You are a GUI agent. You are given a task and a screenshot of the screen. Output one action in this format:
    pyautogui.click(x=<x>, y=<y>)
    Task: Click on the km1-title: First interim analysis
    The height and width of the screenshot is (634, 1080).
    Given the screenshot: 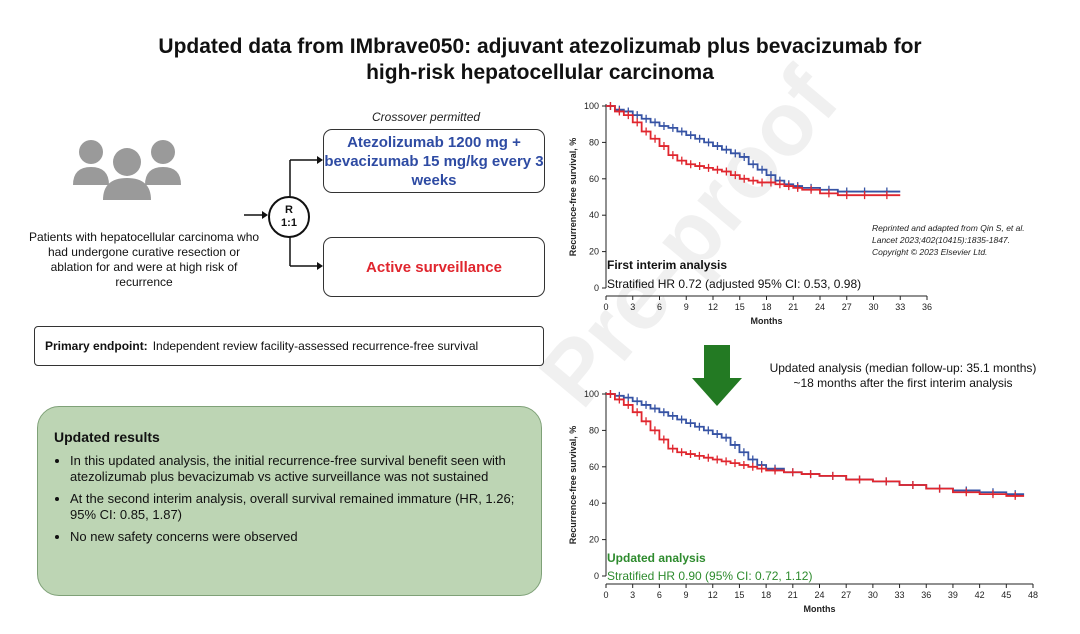 What is the action you would take?
    pyautogui.click(x=667, y=265)
    